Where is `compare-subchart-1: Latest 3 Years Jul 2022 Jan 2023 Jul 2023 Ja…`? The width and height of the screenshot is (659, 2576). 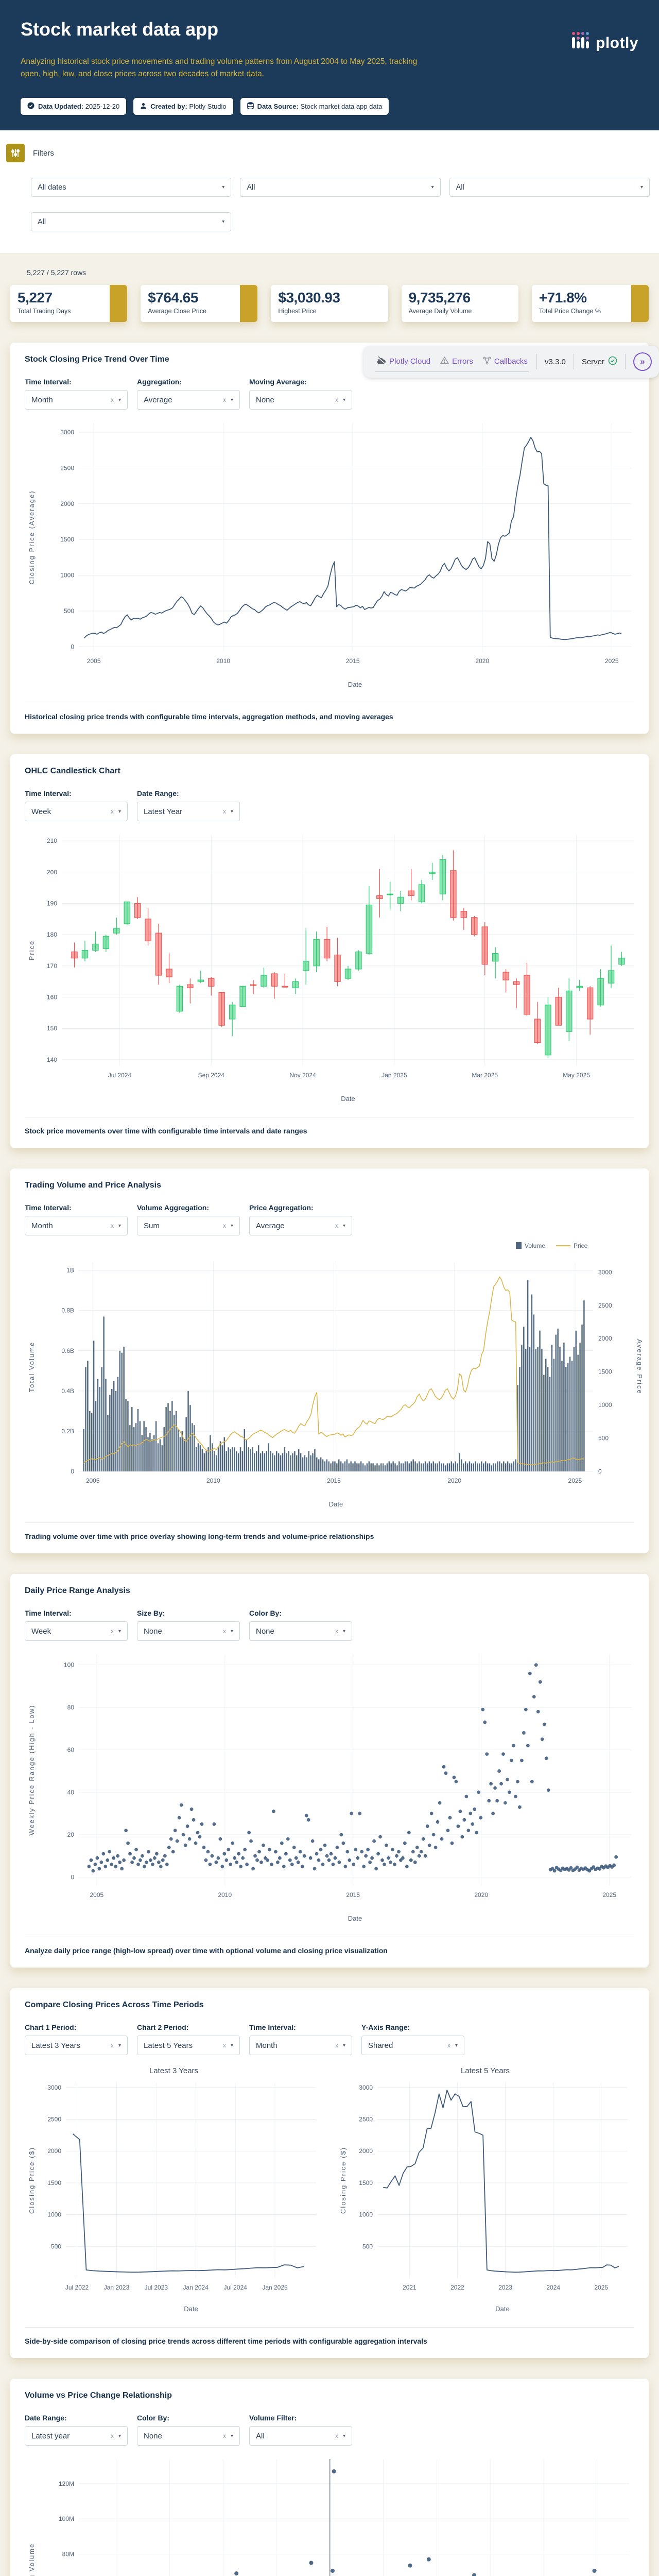 compare-subchart-1: Latest 3 Years Jul 2022 Jan 2023 Jul 2023 Ja… is located at coordinates (174, 2189).